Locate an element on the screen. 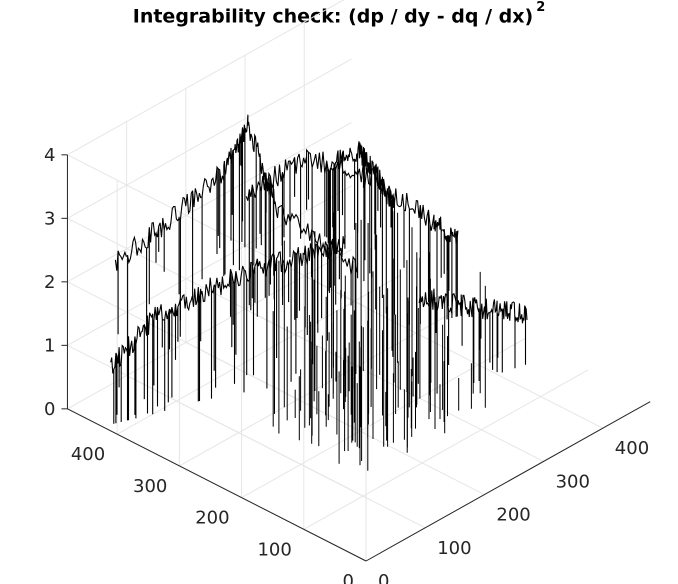  y-axis-line is located at coordinates (217, 485).